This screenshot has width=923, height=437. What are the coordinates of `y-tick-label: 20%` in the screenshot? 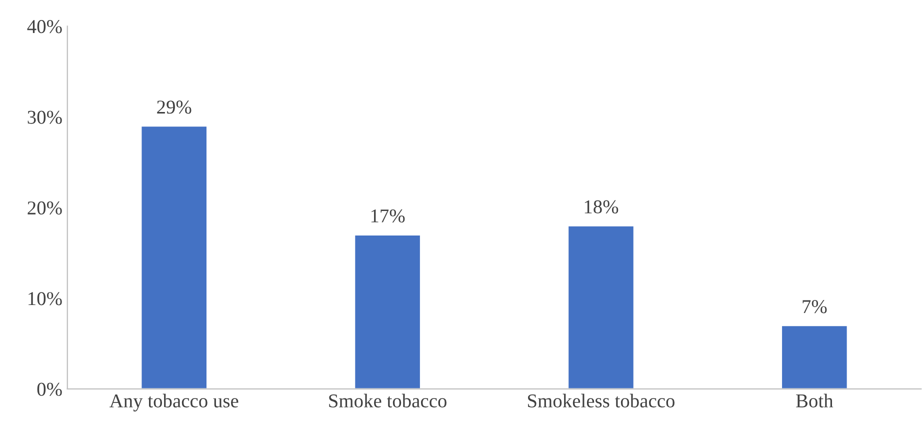 It's located at (45, 208).